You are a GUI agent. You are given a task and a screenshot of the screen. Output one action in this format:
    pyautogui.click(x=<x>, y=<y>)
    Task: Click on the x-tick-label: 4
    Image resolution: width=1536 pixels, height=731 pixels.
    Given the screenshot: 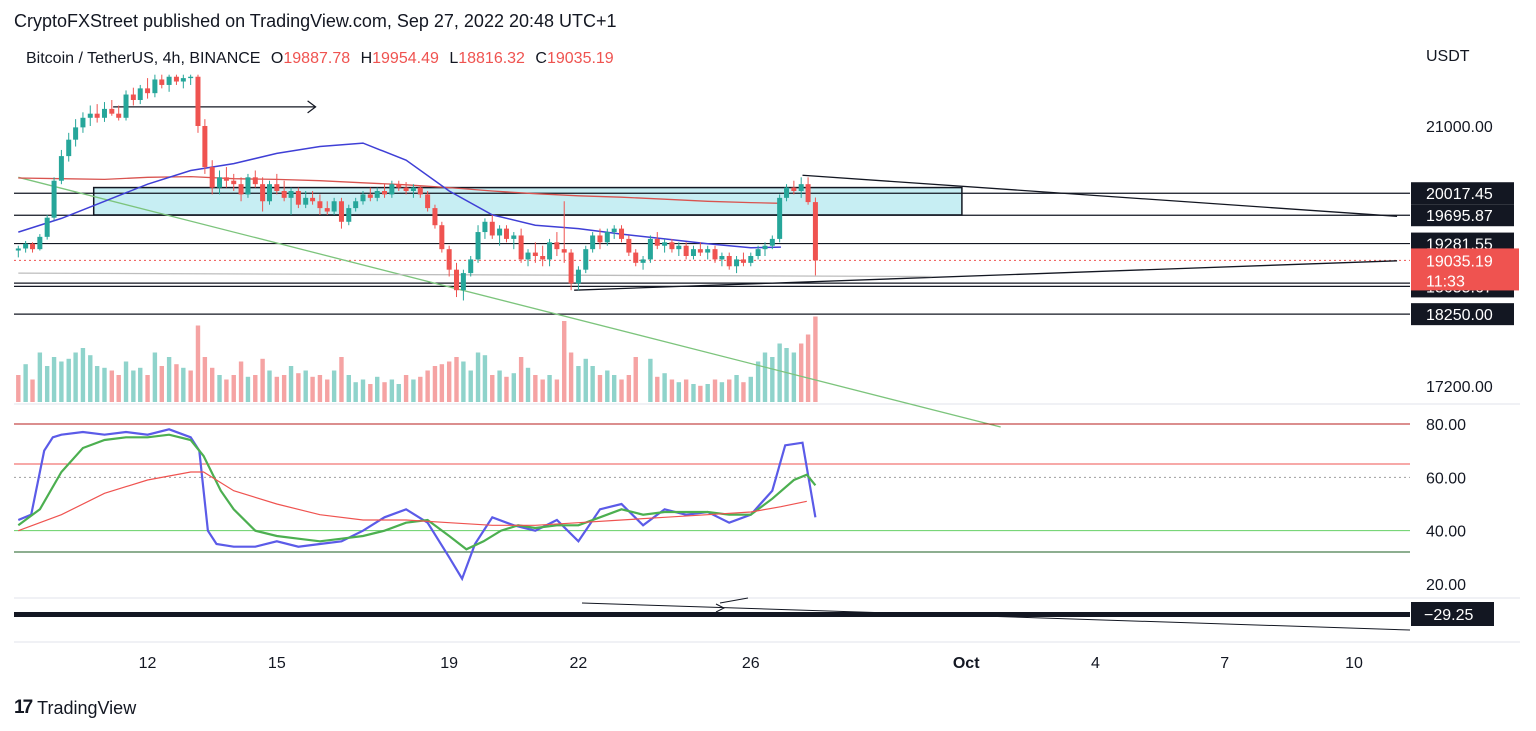 What is the action you would take?
    pyautogui.click(x=1095, y=663)
    